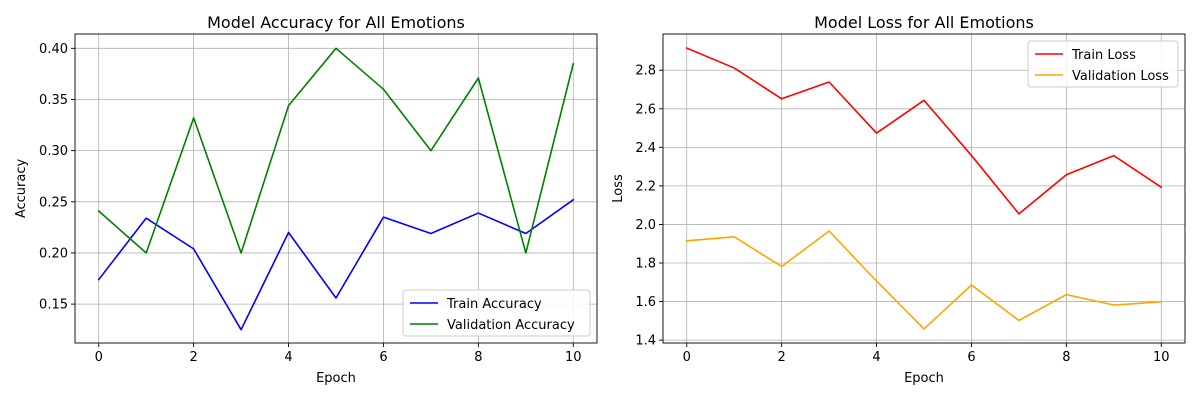 The image size is (1200, 400). Describe the element at coordinates (645, 109) in the screenshot. I see `y-tick-label: 2.6` at that location.